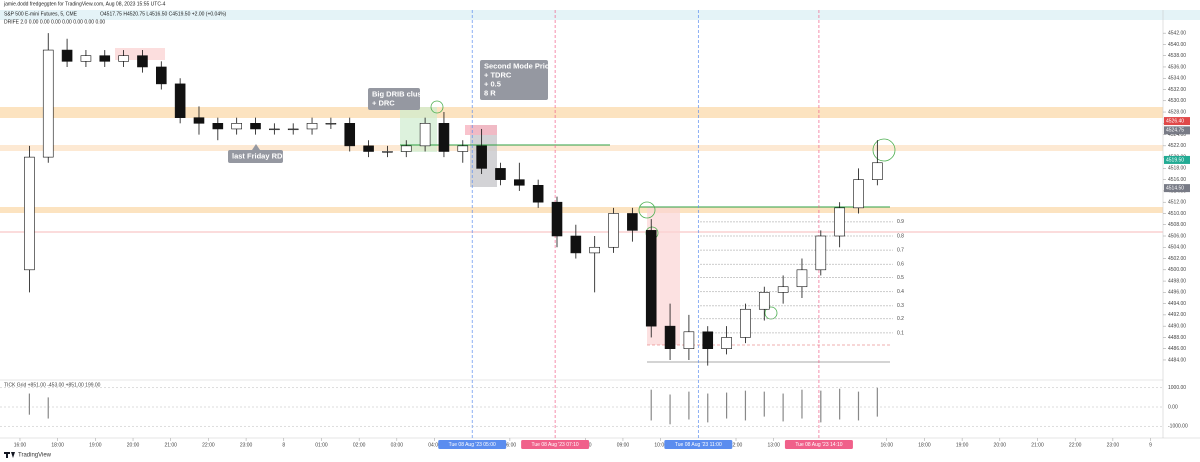 The height and width of the screenshot is (462, 1200). Describe the element at coordinates (1177, 315) in the screenshot. I see `y-tick-label: 4492.00` at that location.